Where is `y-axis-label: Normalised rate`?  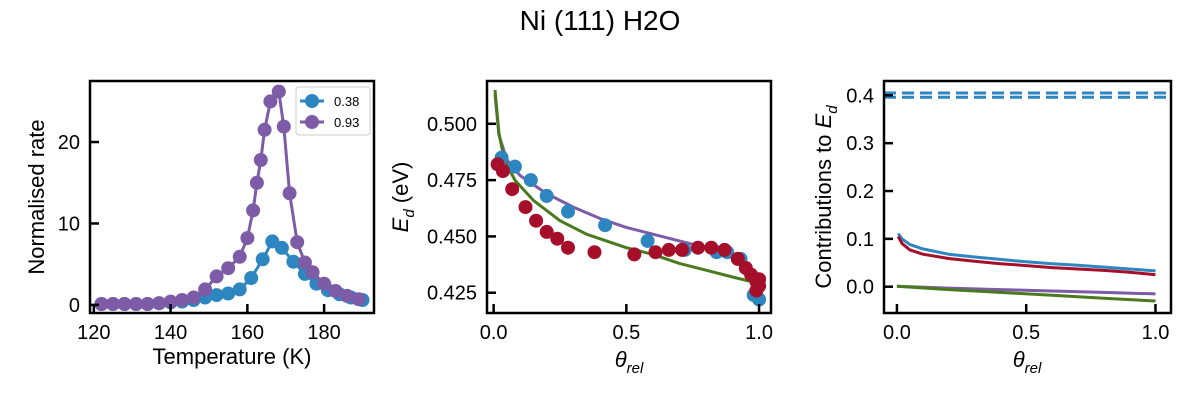 y-axis-label: Normalised rate is located at coordinates (36, 196).